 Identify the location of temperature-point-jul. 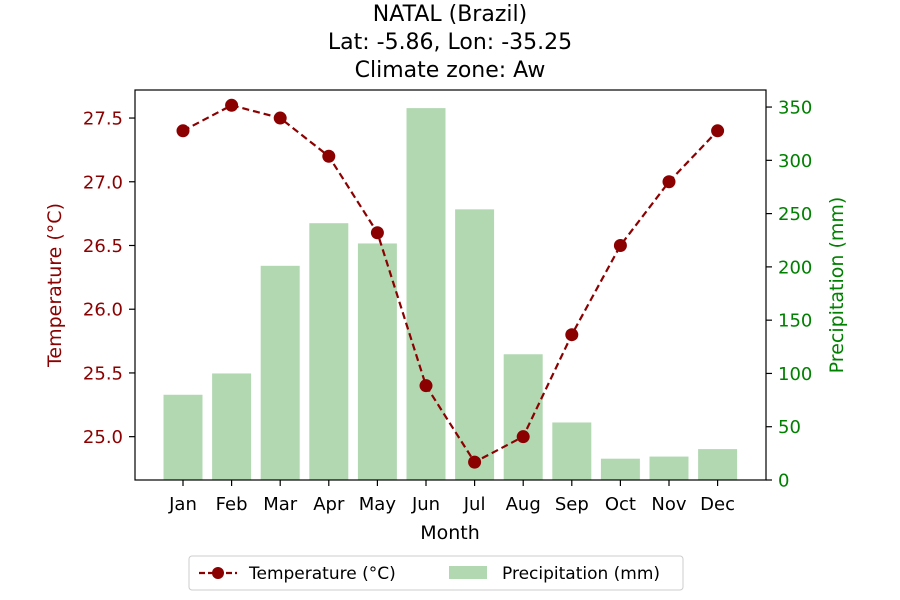
(475, 462).